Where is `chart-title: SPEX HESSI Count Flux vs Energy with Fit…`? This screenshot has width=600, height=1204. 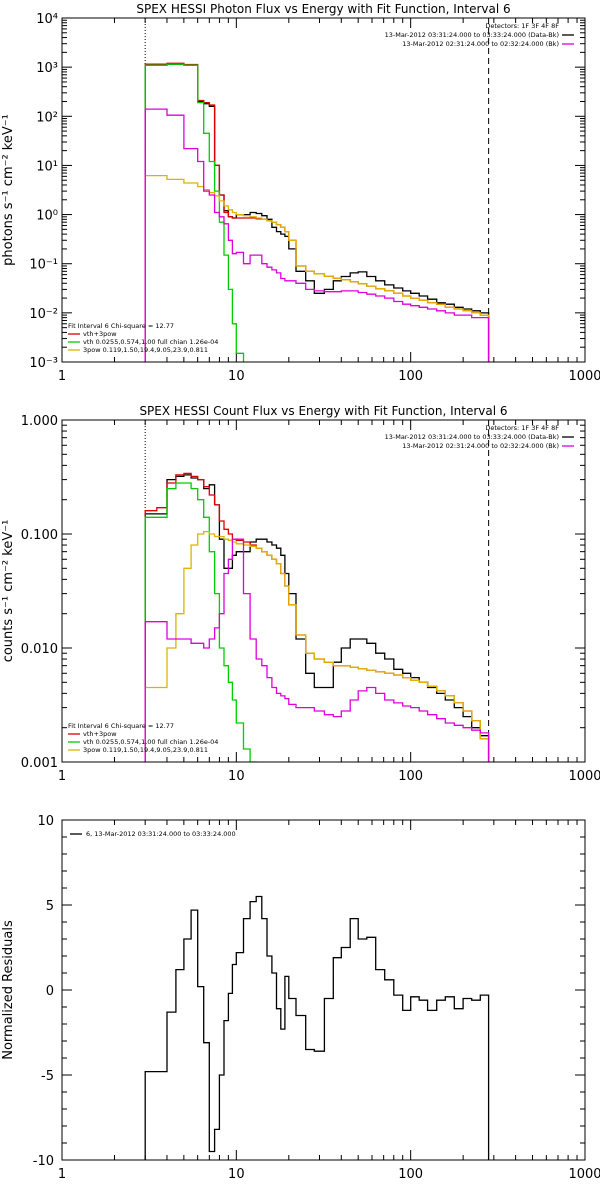
chart-title: SPEX HESSI Count Flux vs Energy with Fit… is located at coordinates (323, 411).